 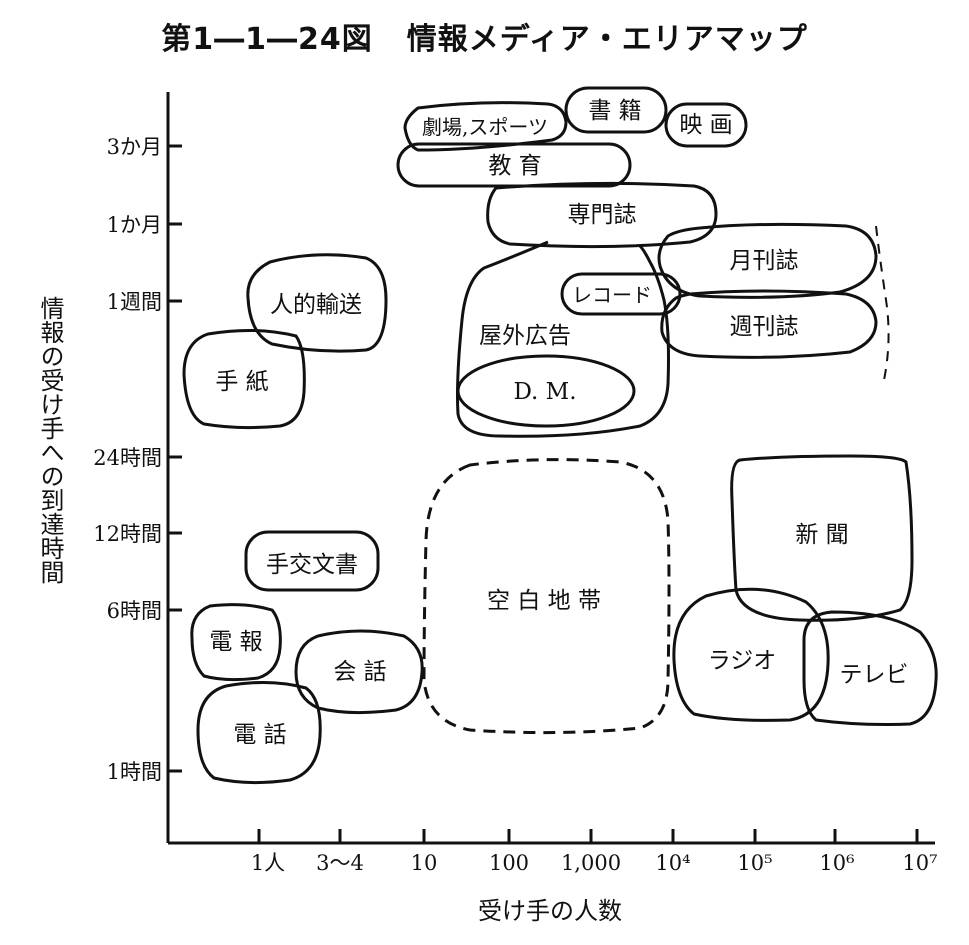 I want to click on region-outdoor-ads, so click(x=563, y=339).